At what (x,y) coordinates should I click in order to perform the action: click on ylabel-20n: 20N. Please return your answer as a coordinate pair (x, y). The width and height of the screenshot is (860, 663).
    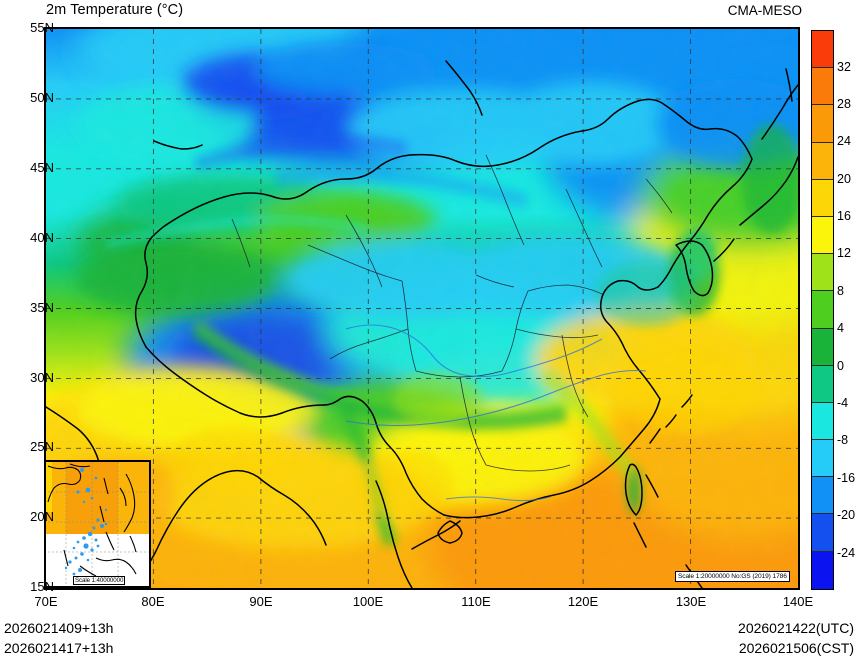
    Looking at the image, I should click on (42, 516).